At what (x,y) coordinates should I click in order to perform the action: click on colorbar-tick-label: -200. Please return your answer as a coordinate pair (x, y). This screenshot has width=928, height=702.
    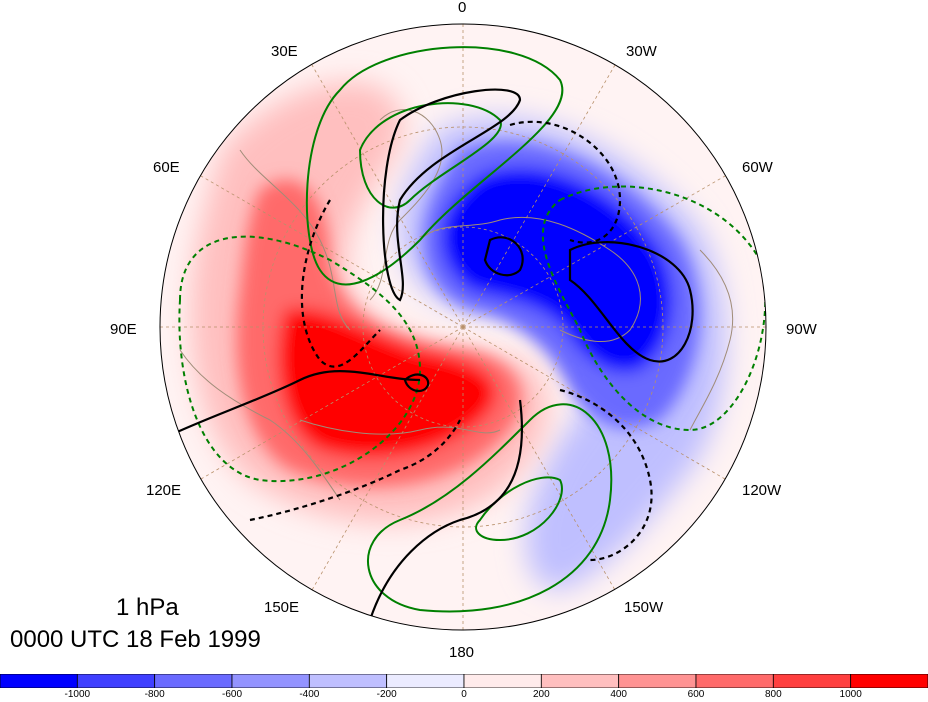
    Looking at the image, I should click on (386, 694).